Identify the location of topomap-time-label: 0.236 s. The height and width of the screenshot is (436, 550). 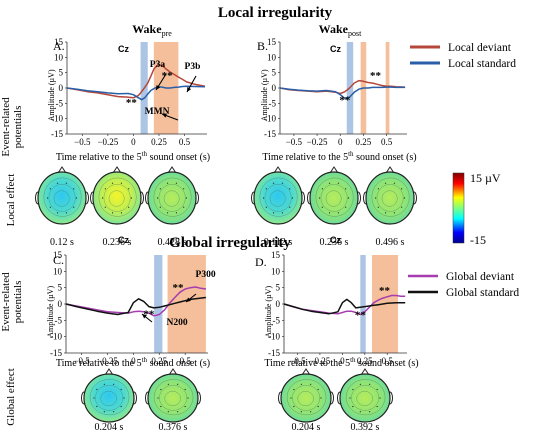
(334, 242).